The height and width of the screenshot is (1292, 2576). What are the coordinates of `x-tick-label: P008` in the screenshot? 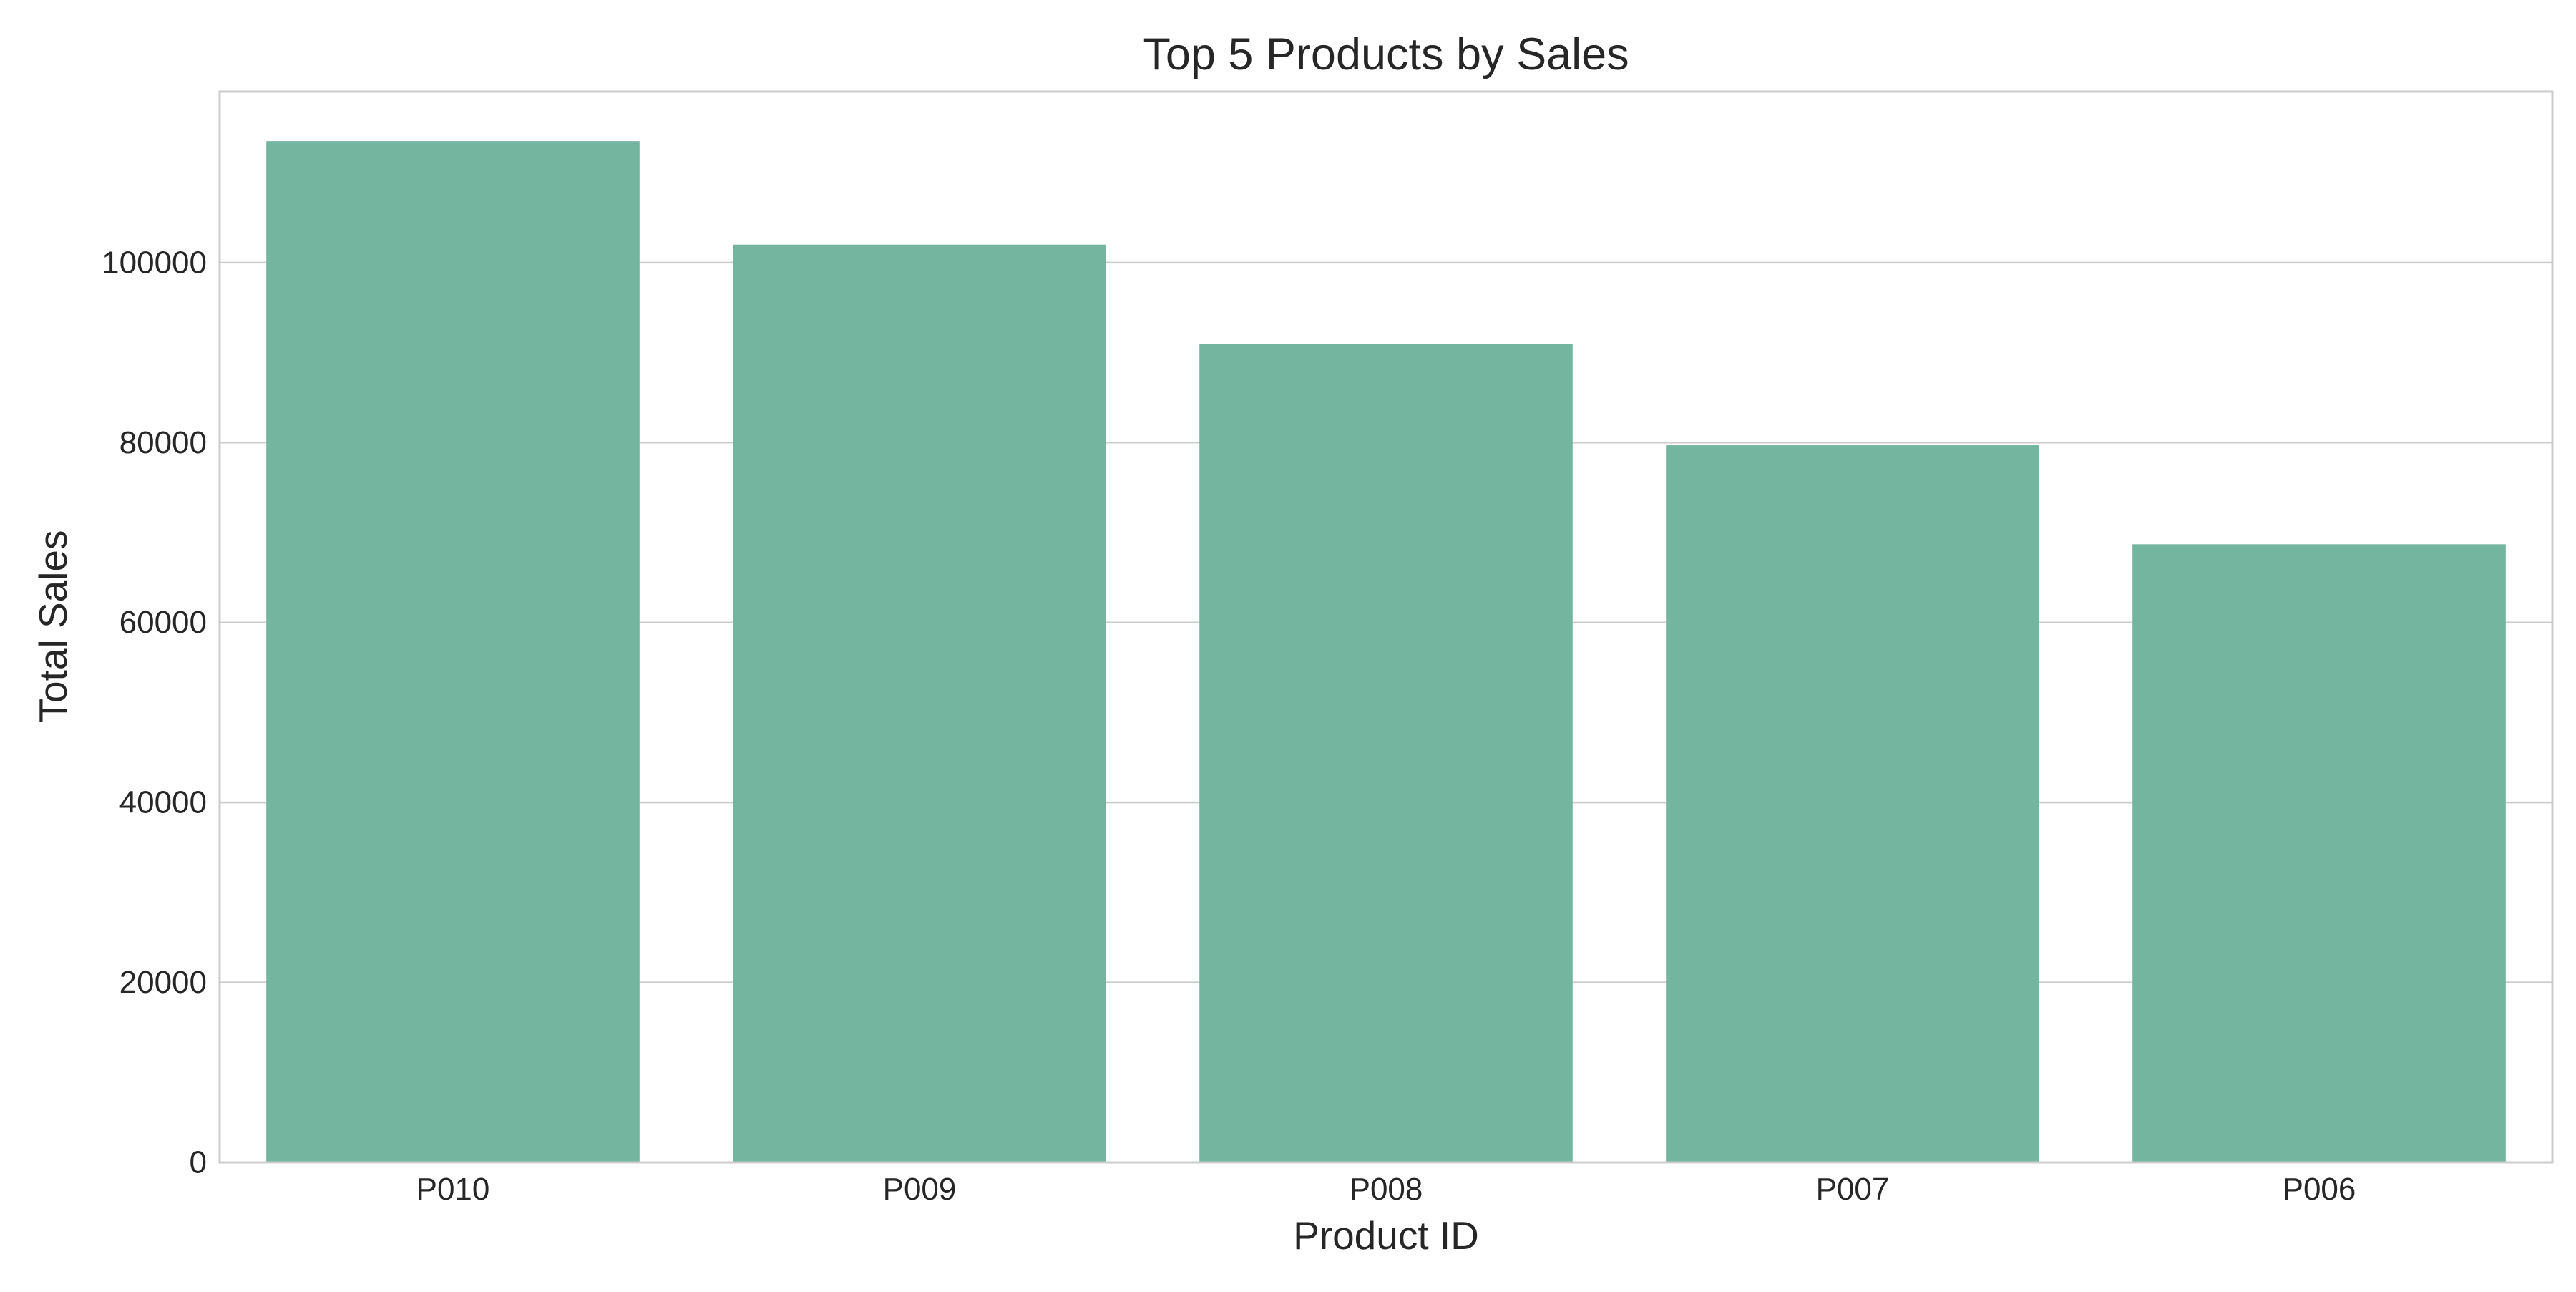 It's located at (1386, 1189).